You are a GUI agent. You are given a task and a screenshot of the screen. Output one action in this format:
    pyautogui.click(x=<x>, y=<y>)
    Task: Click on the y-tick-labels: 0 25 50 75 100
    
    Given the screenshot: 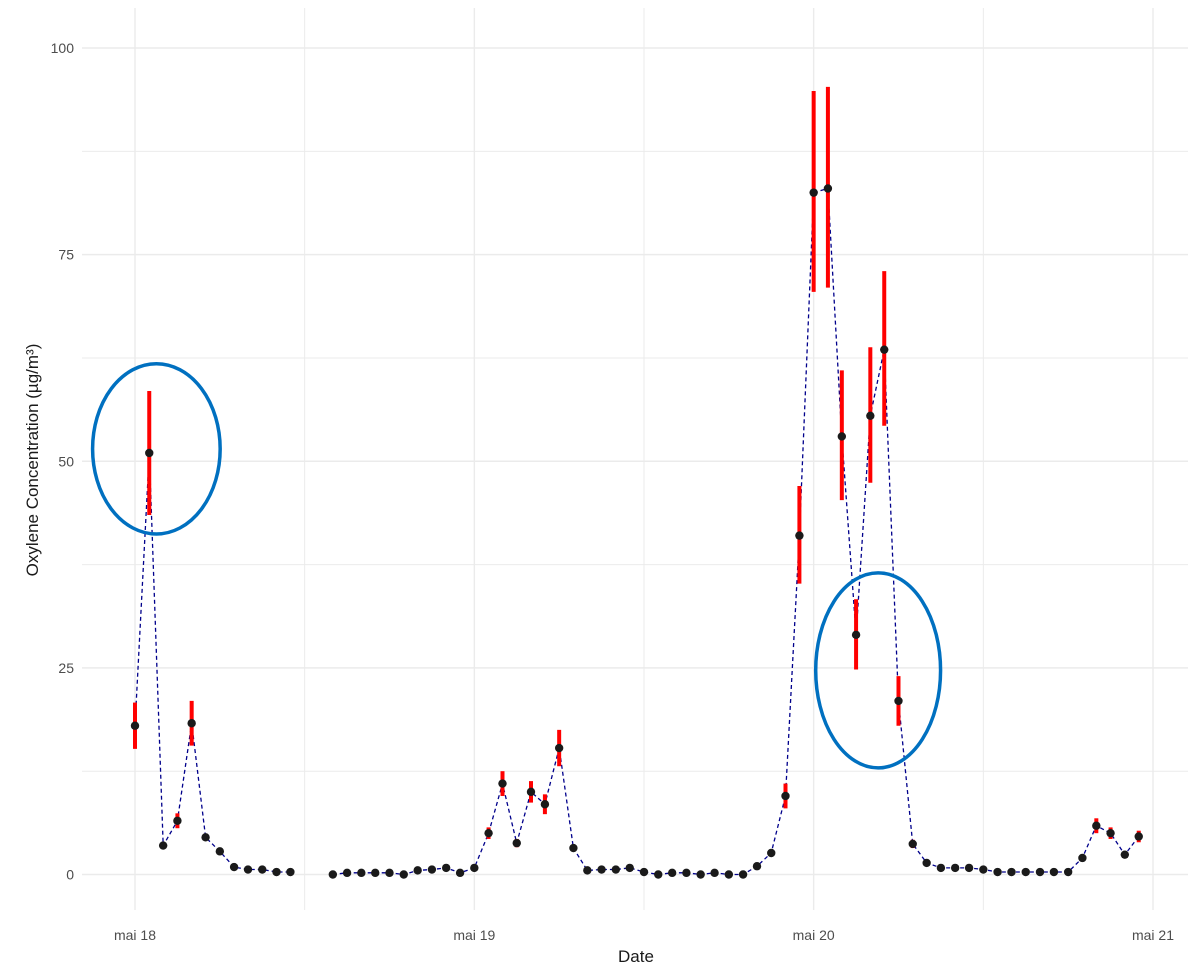 What is the action you would take?
    pyautogui.click(x=63, y=461)
    